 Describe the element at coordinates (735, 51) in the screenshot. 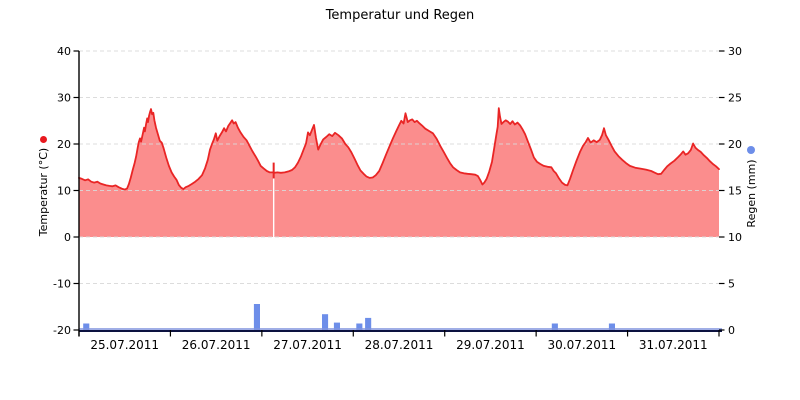

I see `right-axis-tick-label: 30` at that location.